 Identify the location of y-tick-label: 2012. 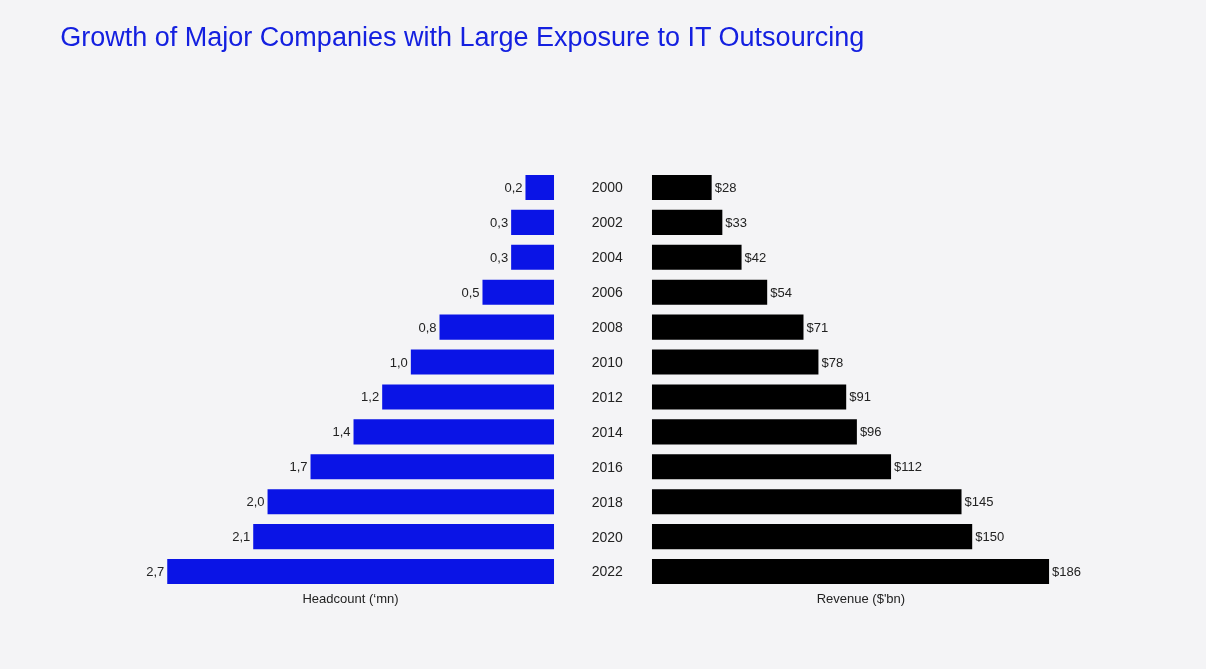
(607, 396).